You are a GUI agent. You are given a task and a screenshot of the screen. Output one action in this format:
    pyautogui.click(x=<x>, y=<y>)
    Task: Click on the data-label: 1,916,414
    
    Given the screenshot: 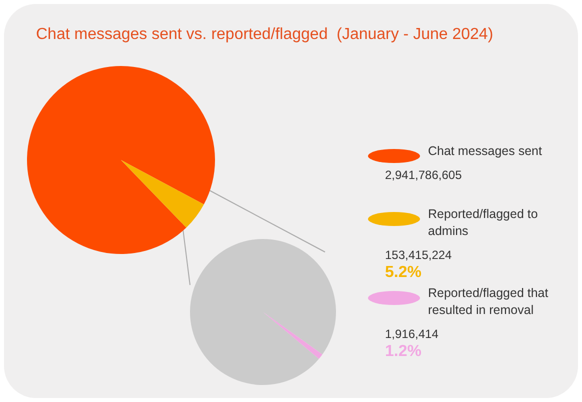 What is the action you would take?
    pyautogui.click(x=412, y=334)
    